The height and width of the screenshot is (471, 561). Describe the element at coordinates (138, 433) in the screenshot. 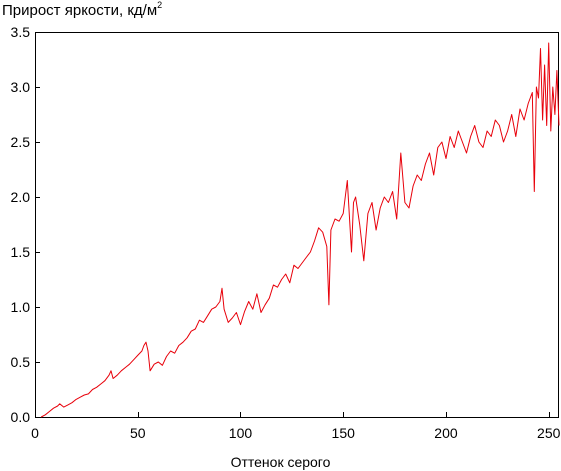

I see `x-tick-label: 50` at that location.